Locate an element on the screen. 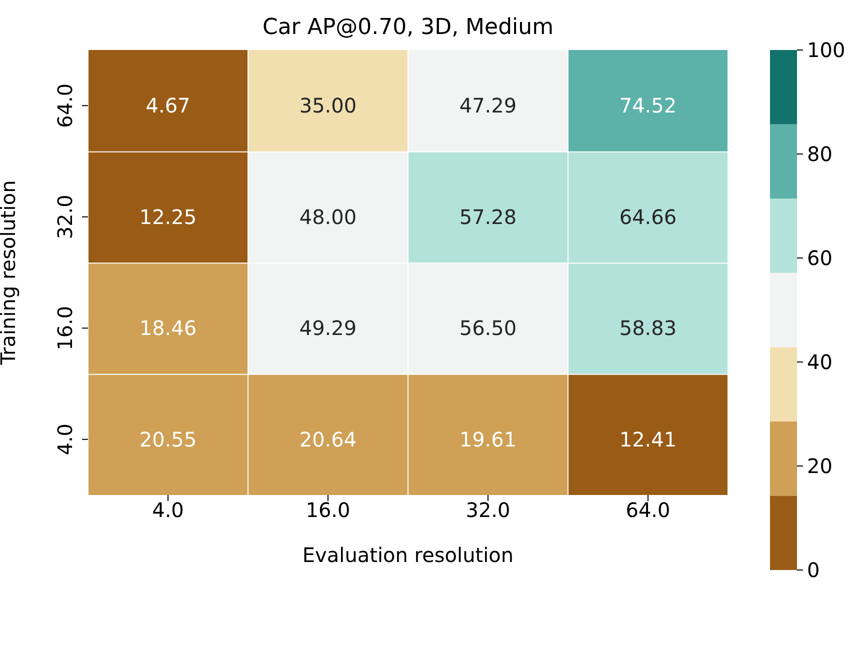 This screenshot has height=645, width=862. data-label: 57.28 is located at coordinates (488, 216).